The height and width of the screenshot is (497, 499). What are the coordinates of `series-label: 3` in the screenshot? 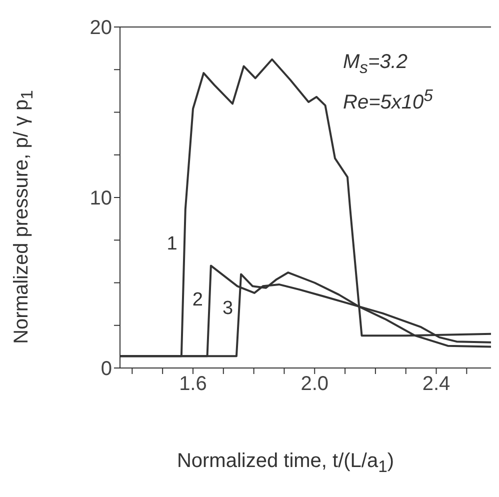 It's located at (228, 309).